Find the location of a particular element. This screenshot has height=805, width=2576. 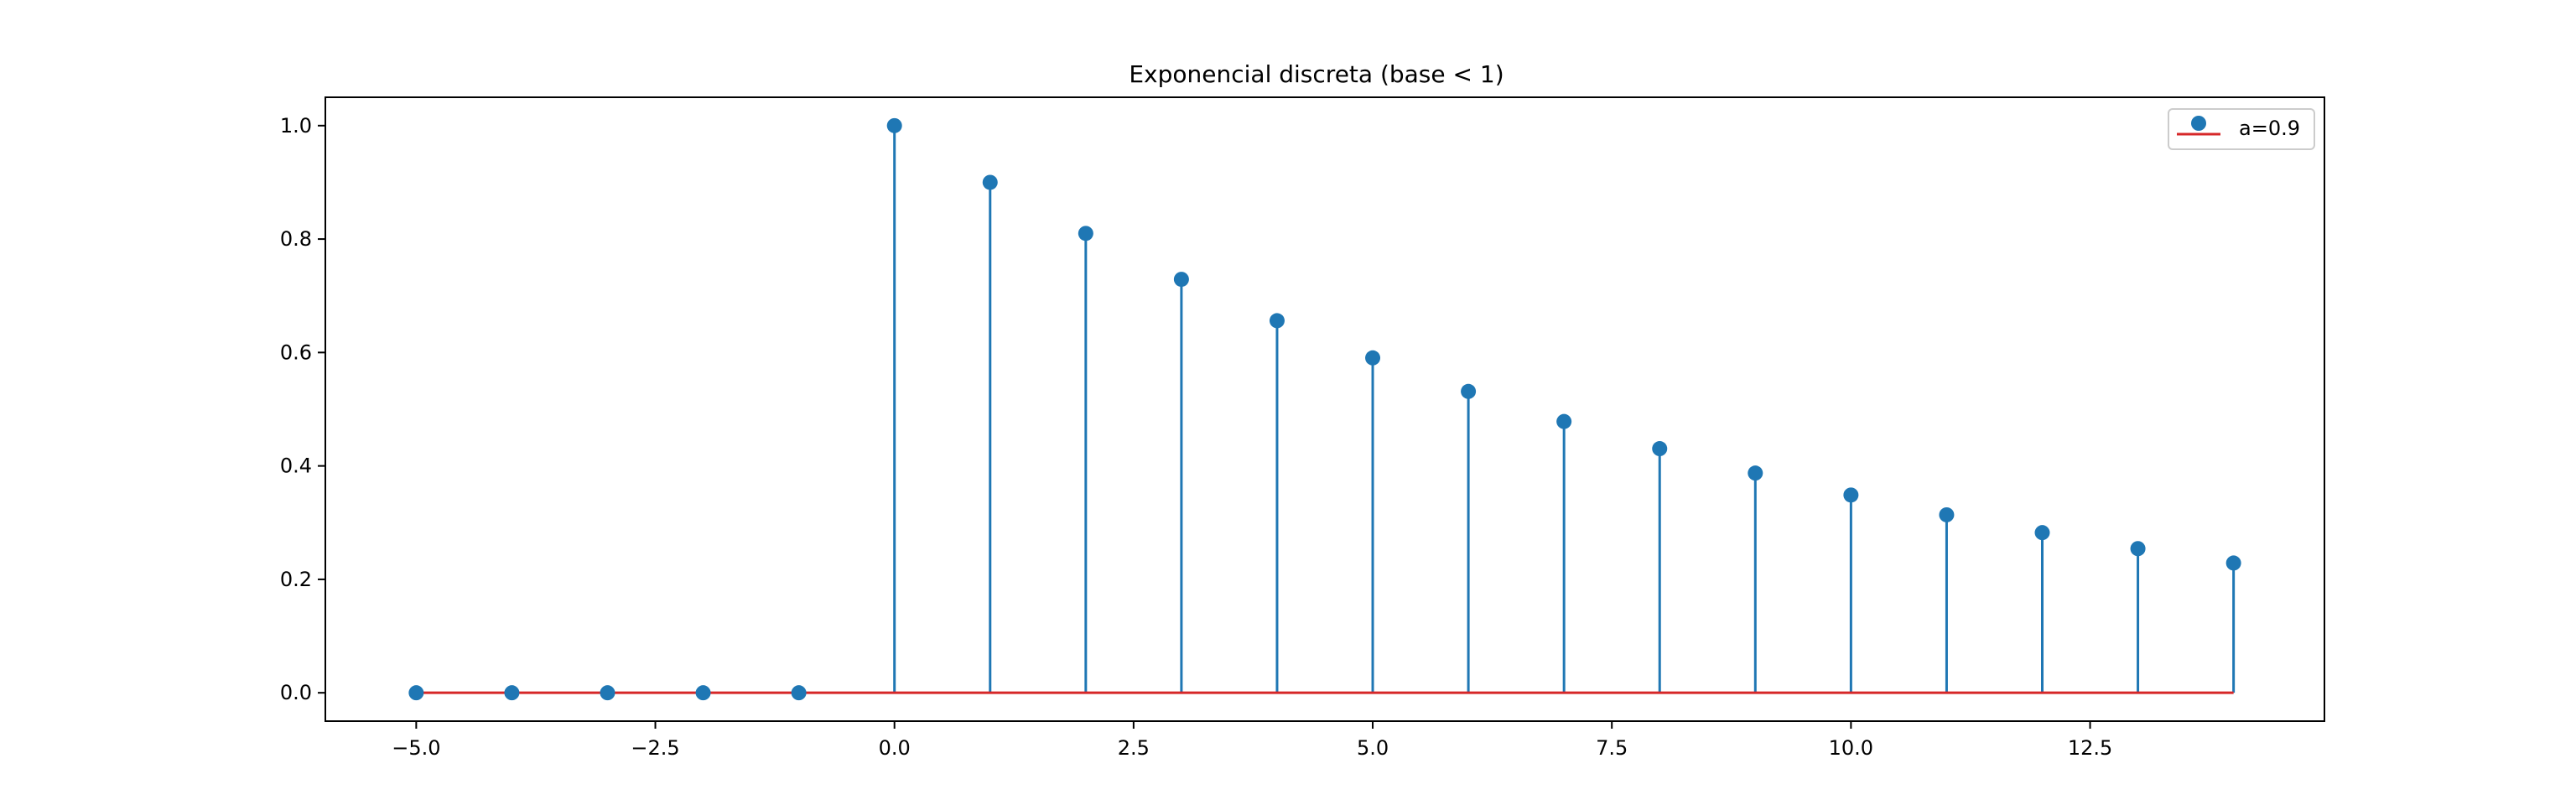

x-tick-label-6: 10.0 is located at coordinates (1851, 748).